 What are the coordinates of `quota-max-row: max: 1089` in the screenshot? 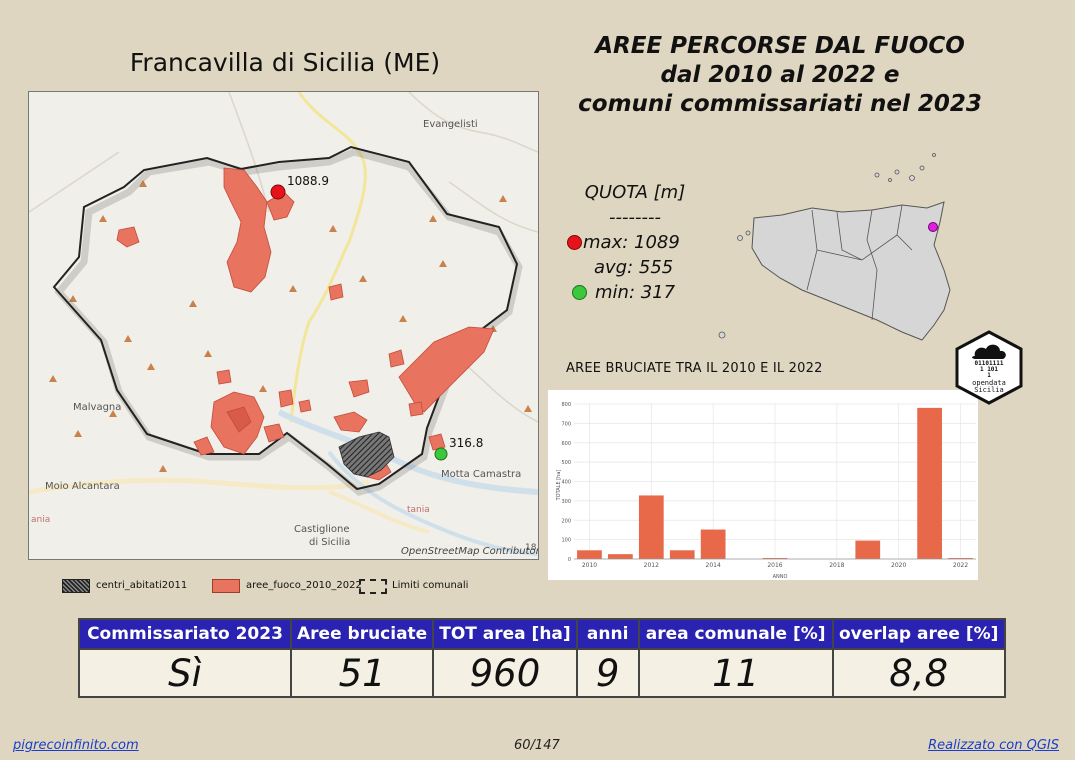 It's located at (635, 242).